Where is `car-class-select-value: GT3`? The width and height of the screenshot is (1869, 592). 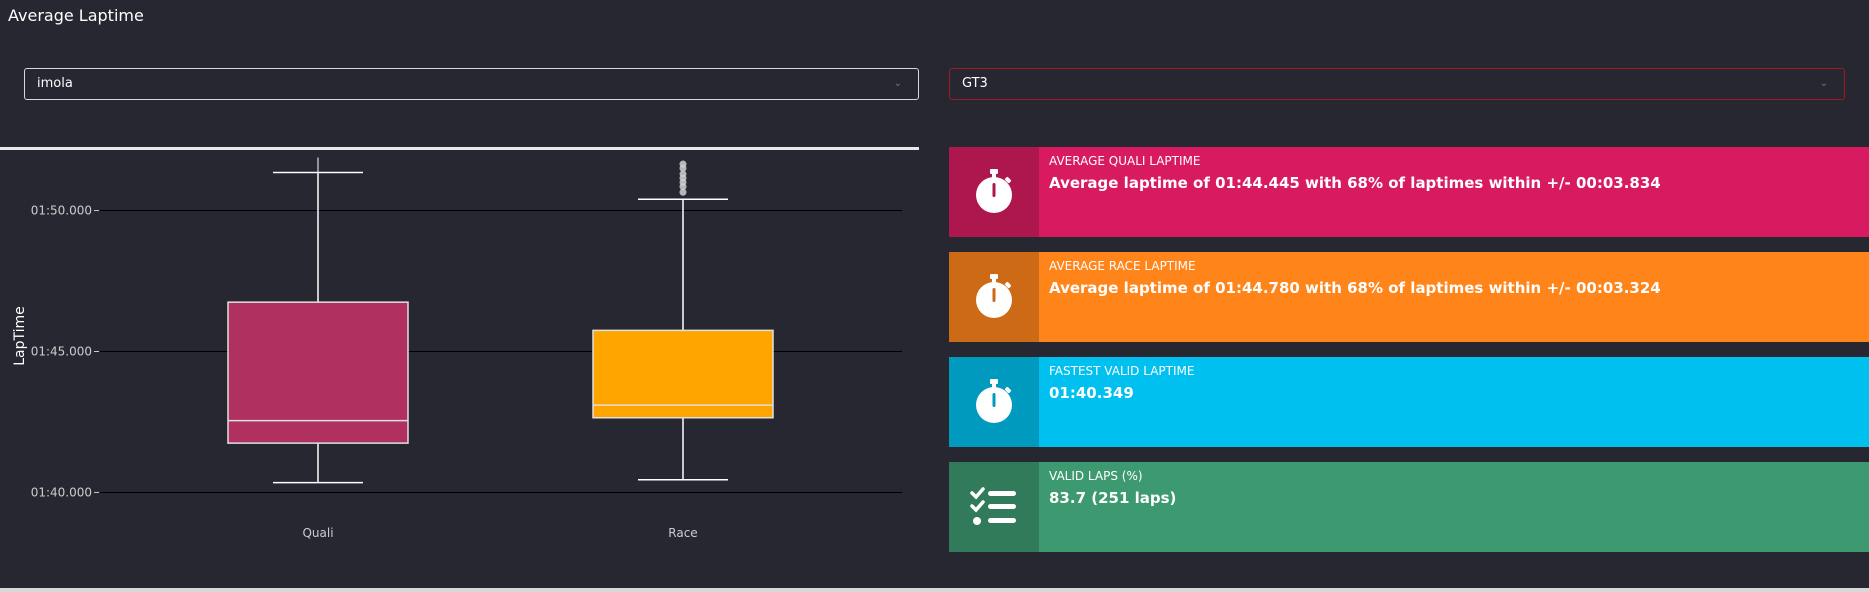 car-class-select-value: GT3 is located at coordinates (975, 83).